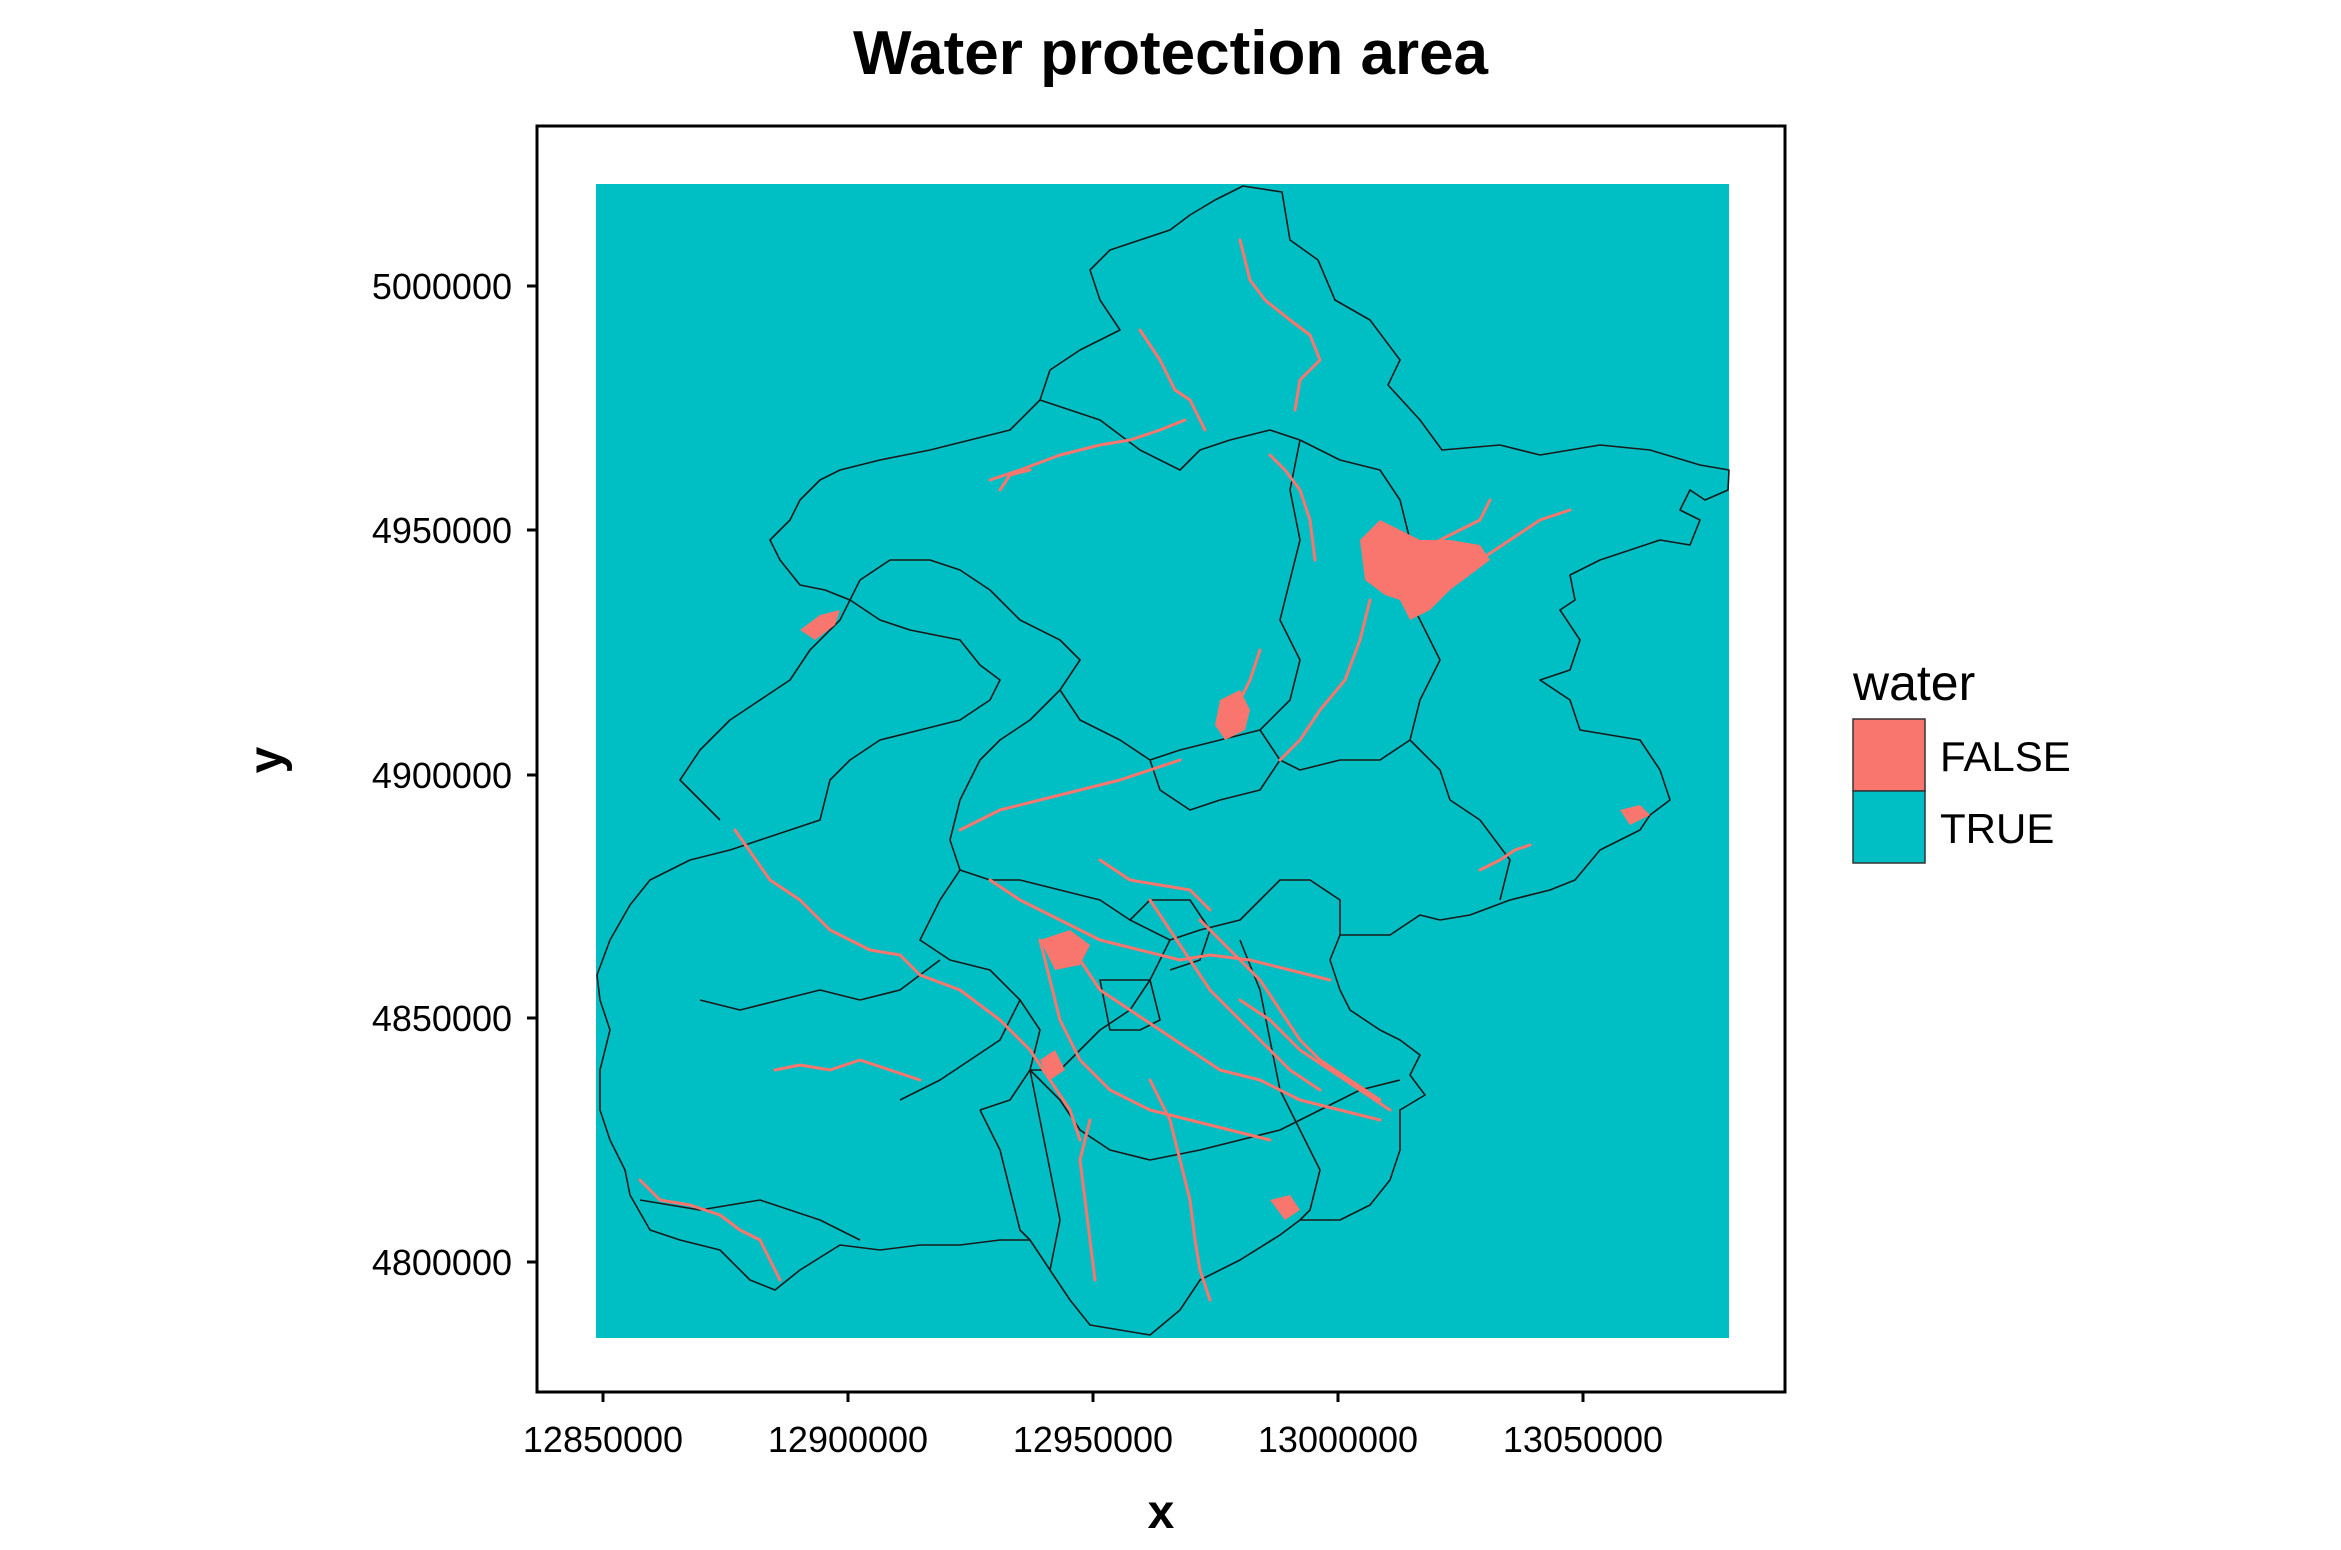  I want to click on y-axis, so click(533, 759).